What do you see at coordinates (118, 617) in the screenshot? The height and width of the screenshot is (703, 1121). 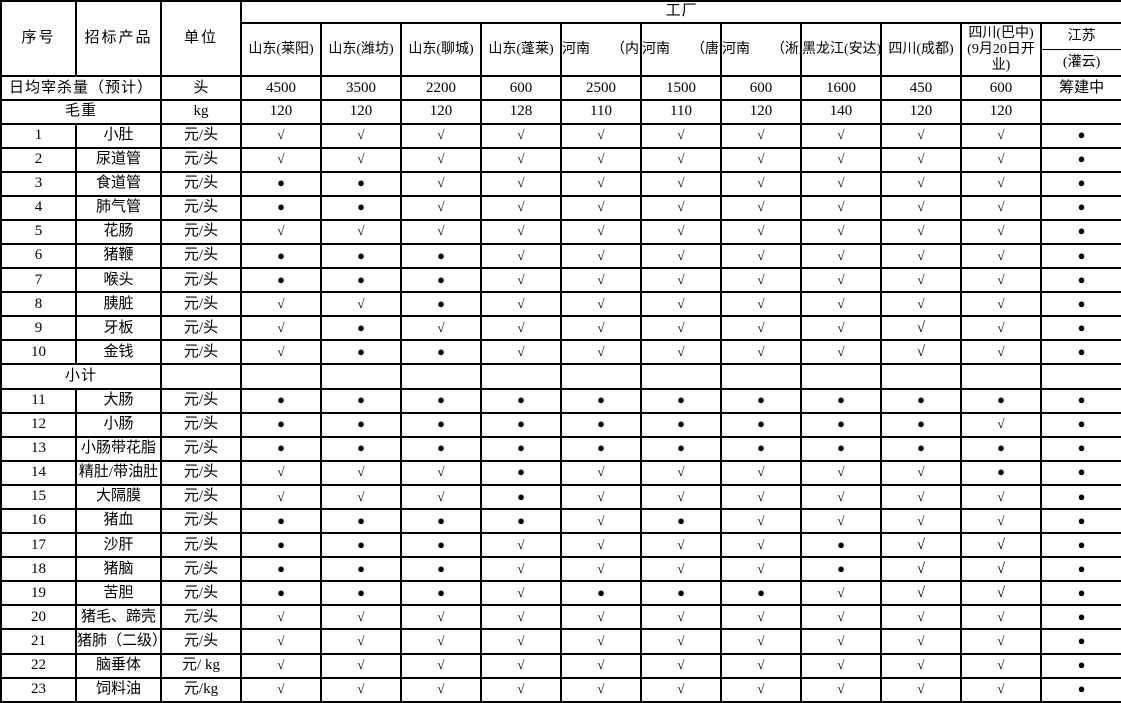 I see `product-name-cell: 猪毛、蹄壳` at bounding box center [118, 617].